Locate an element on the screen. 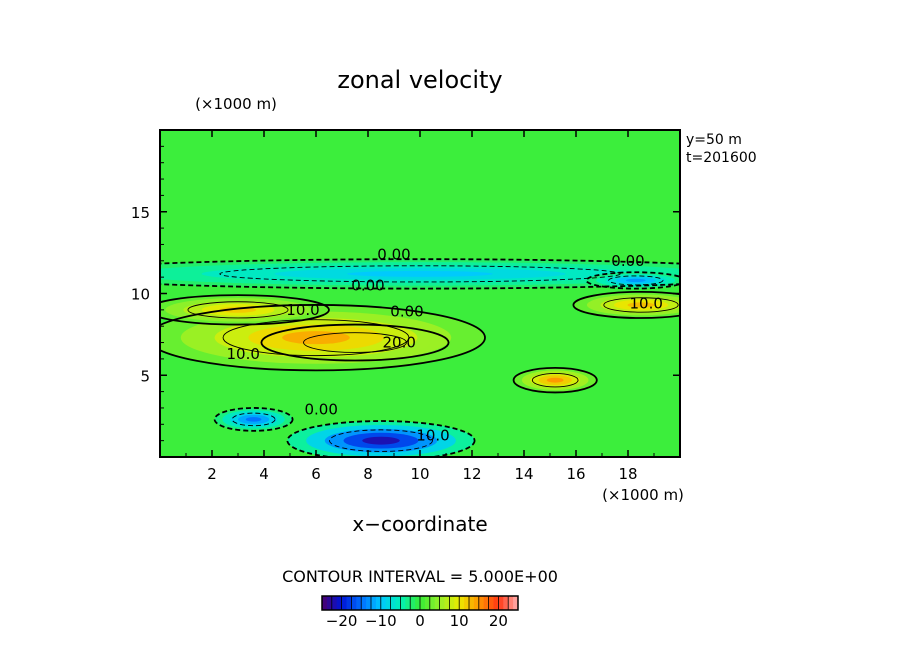 The height and width of the screenshot is (654, 904). y-axis-unit: (×1000 m) is located at coordinates (236, 104).